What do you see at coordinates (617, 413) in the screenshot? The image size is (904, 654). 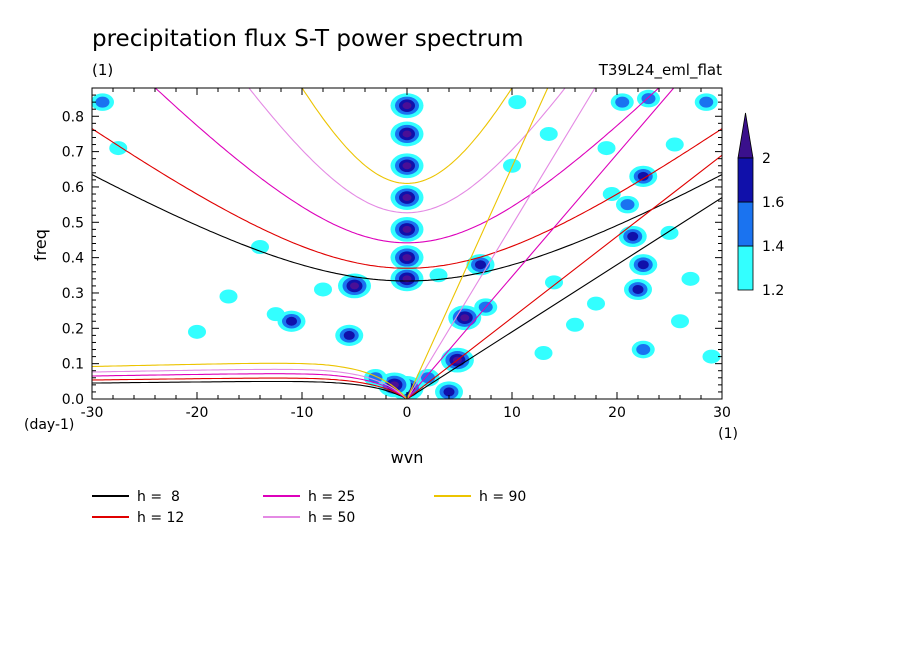 I see `x-tick-label: 20` at bounding box center [617, 413].